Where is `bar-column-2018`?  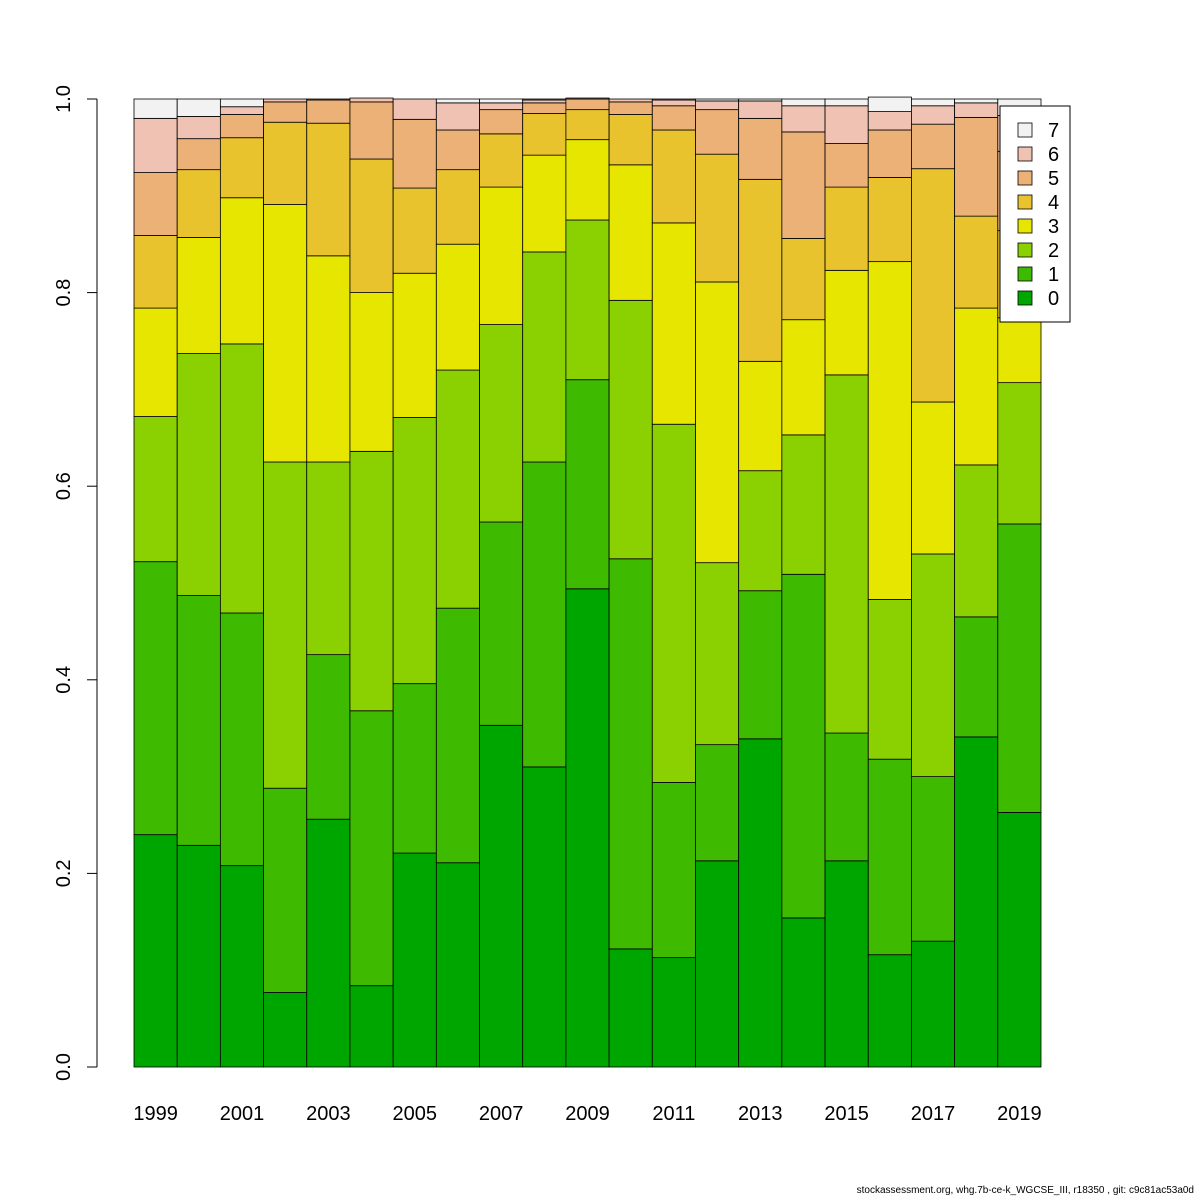
bar-column-2018 is located at coordinates (976, 583).